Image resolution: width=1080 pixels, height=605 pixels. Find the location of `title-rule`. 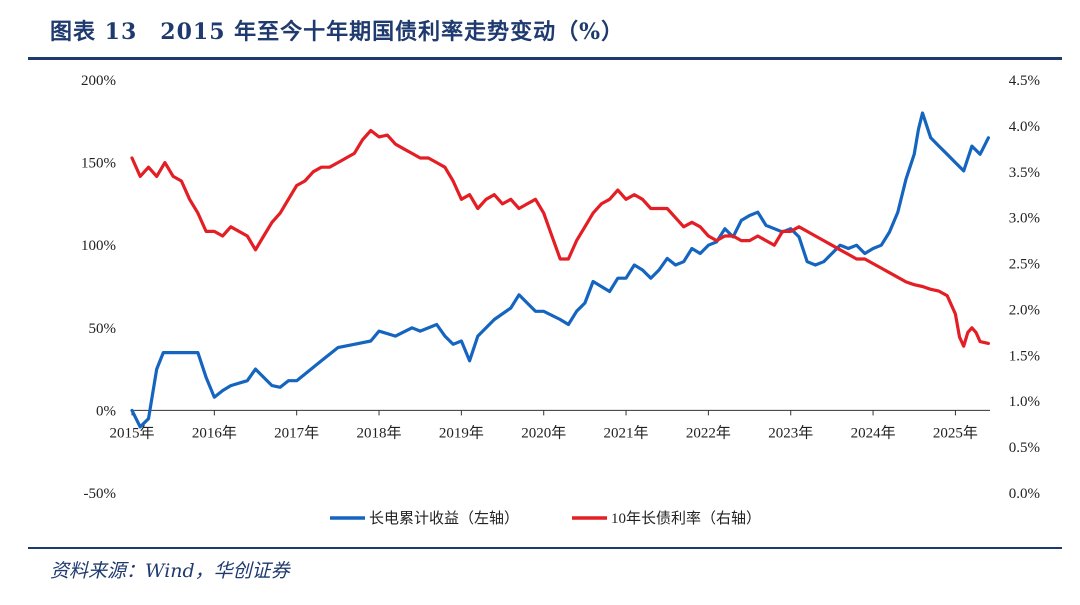

title-rule is located at coordinates (545, 58).